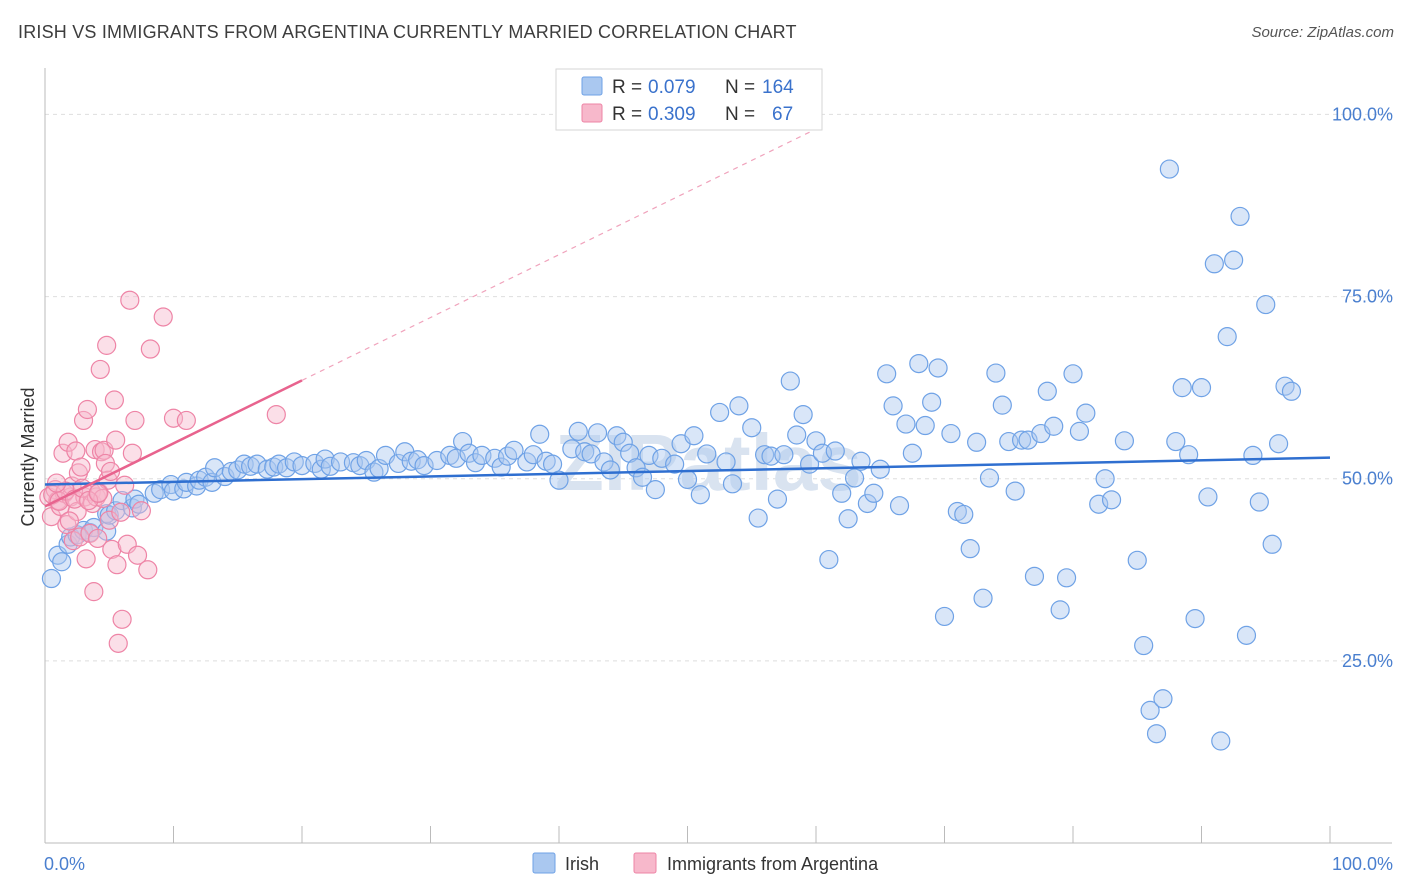 This screenshot has height=892, width=1406. I want to click on legend-r-label-1: R =, so click(627, 114).